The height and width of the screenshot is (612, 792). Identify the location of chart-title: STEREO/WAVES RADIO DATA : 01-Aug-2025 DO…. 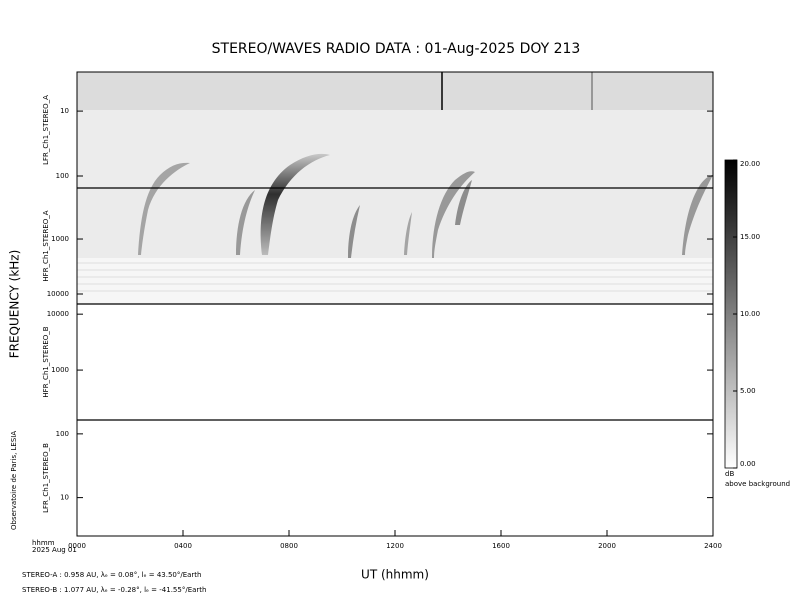
(396, 49).